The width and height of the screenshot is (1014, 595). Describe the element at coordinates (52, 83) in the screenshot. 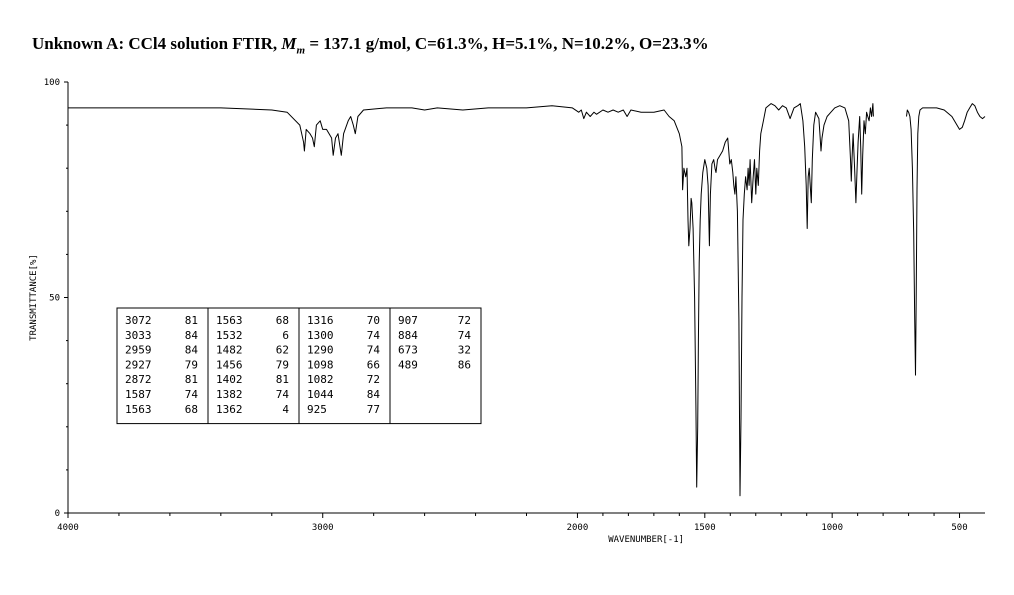

I see `y-tick-label: 100` at that location.